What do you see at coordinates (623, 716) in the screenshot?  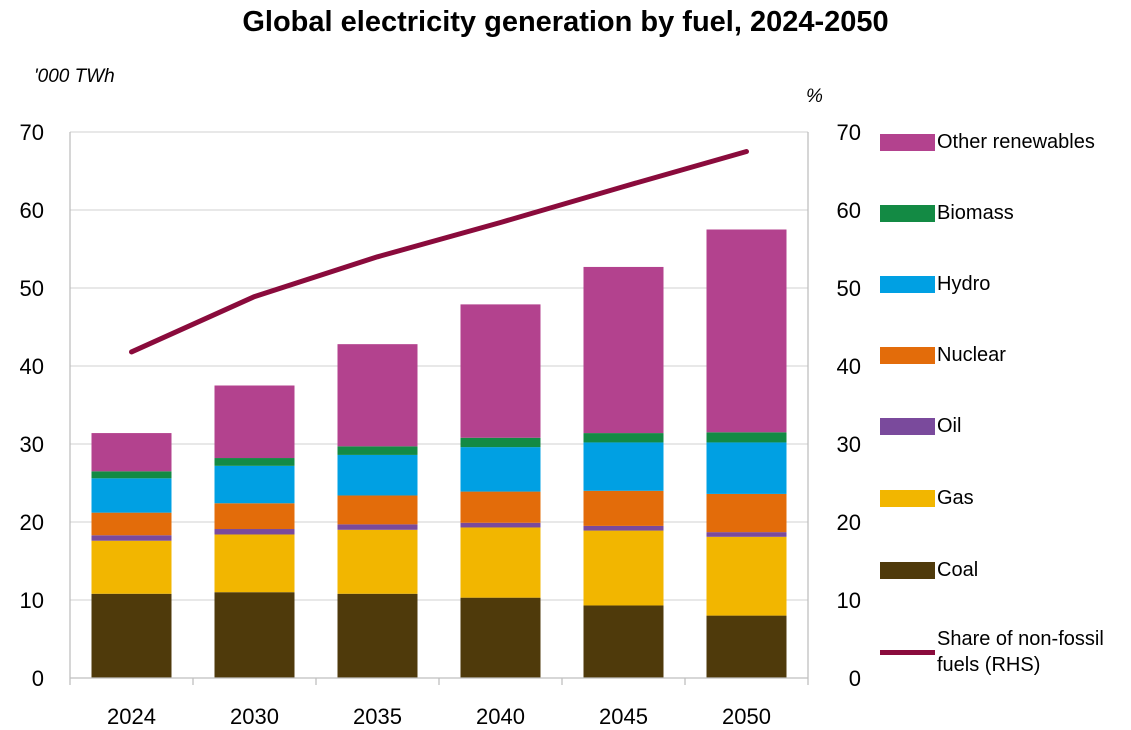 I see `x-tick-label: 2045` at bounding box center [623, 716].